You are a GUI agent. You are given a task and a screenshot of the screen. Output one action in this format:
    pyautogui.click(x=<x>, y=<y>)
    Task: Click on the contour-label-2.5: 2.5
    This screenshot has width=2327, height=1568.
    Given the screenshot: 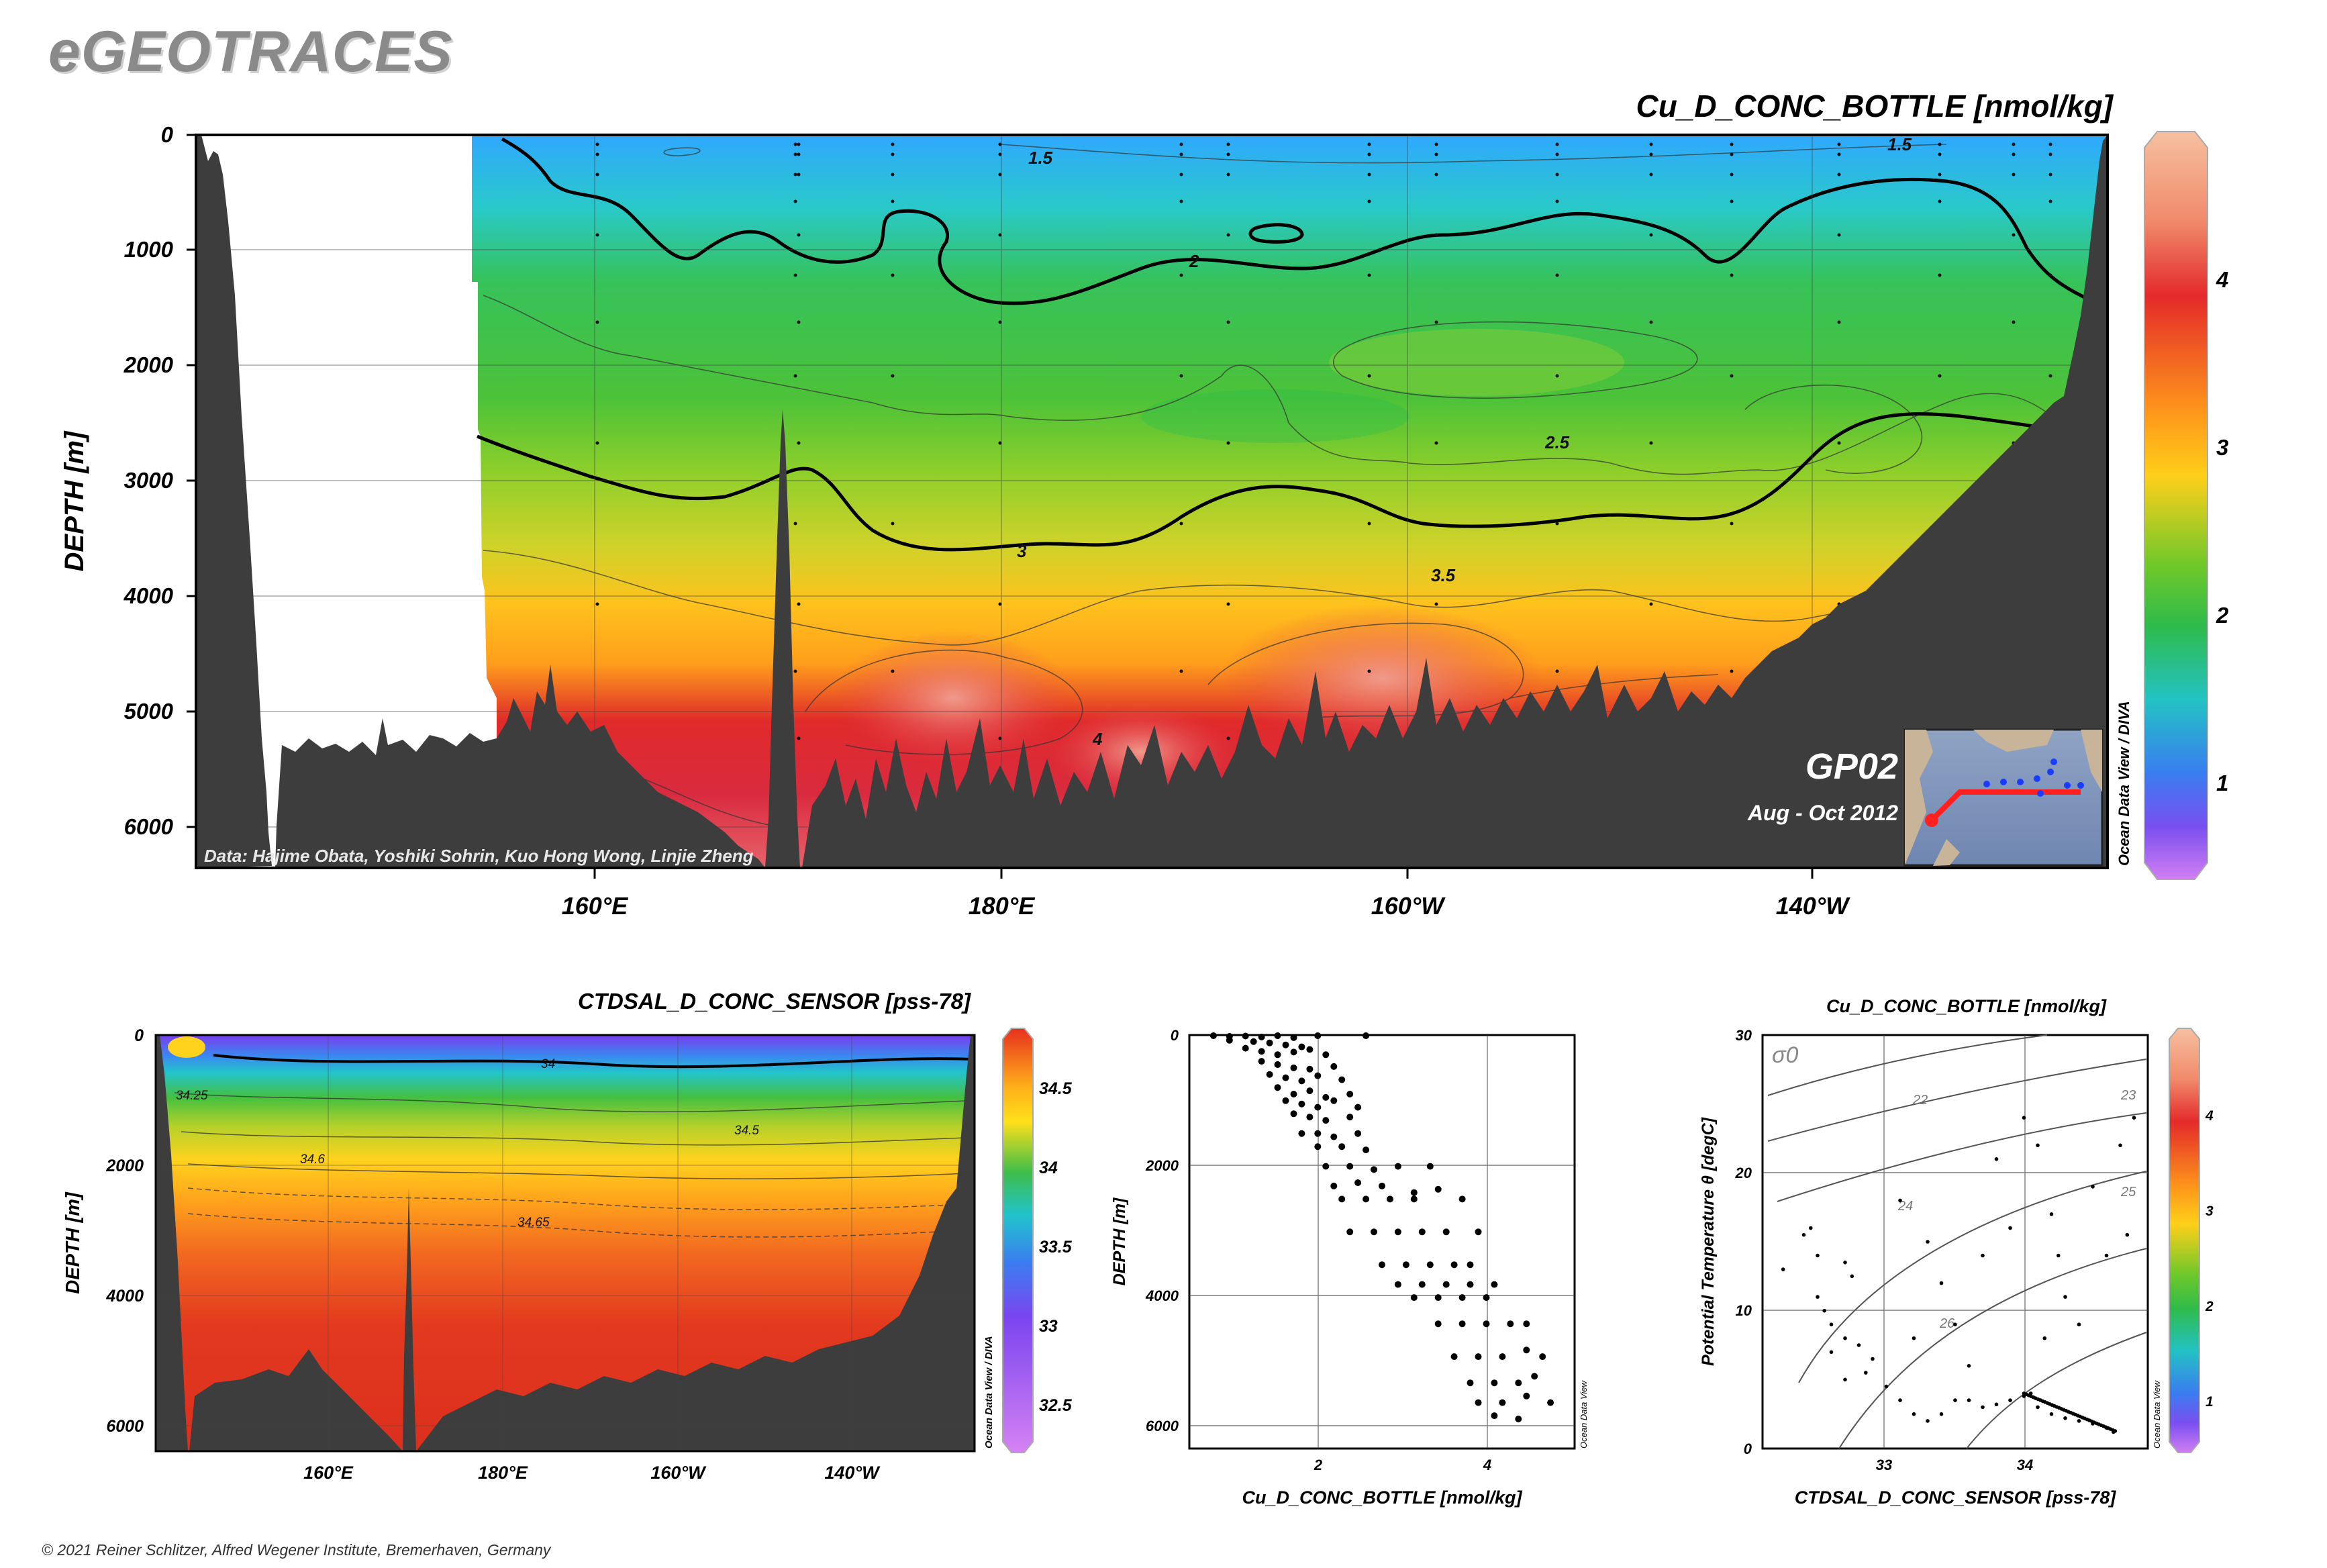 What is the action you would take?
    pyautogui.click(x=1557, y=442)
    